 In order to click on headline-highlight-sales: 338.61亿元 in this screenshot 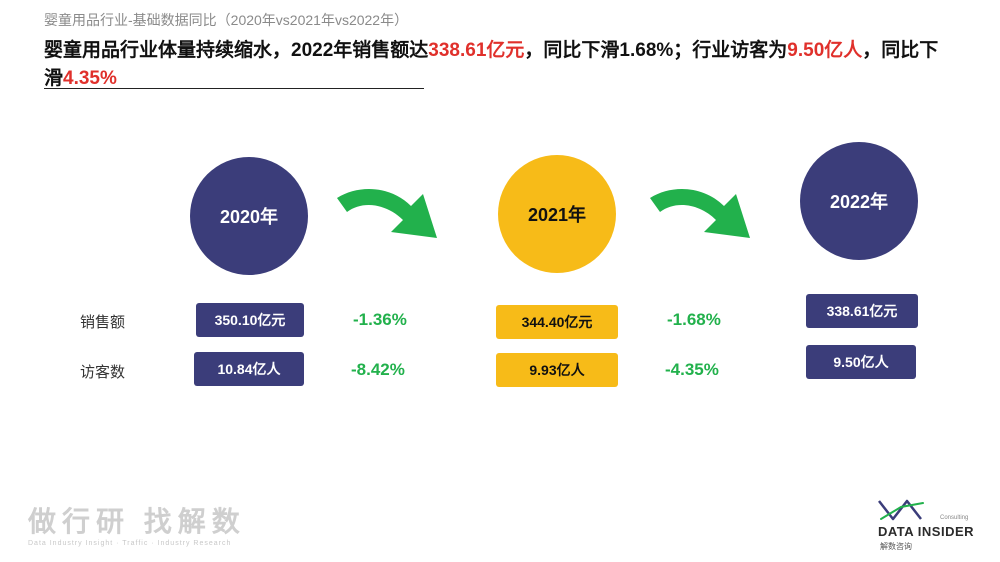, I will do `click(476, 50)`.